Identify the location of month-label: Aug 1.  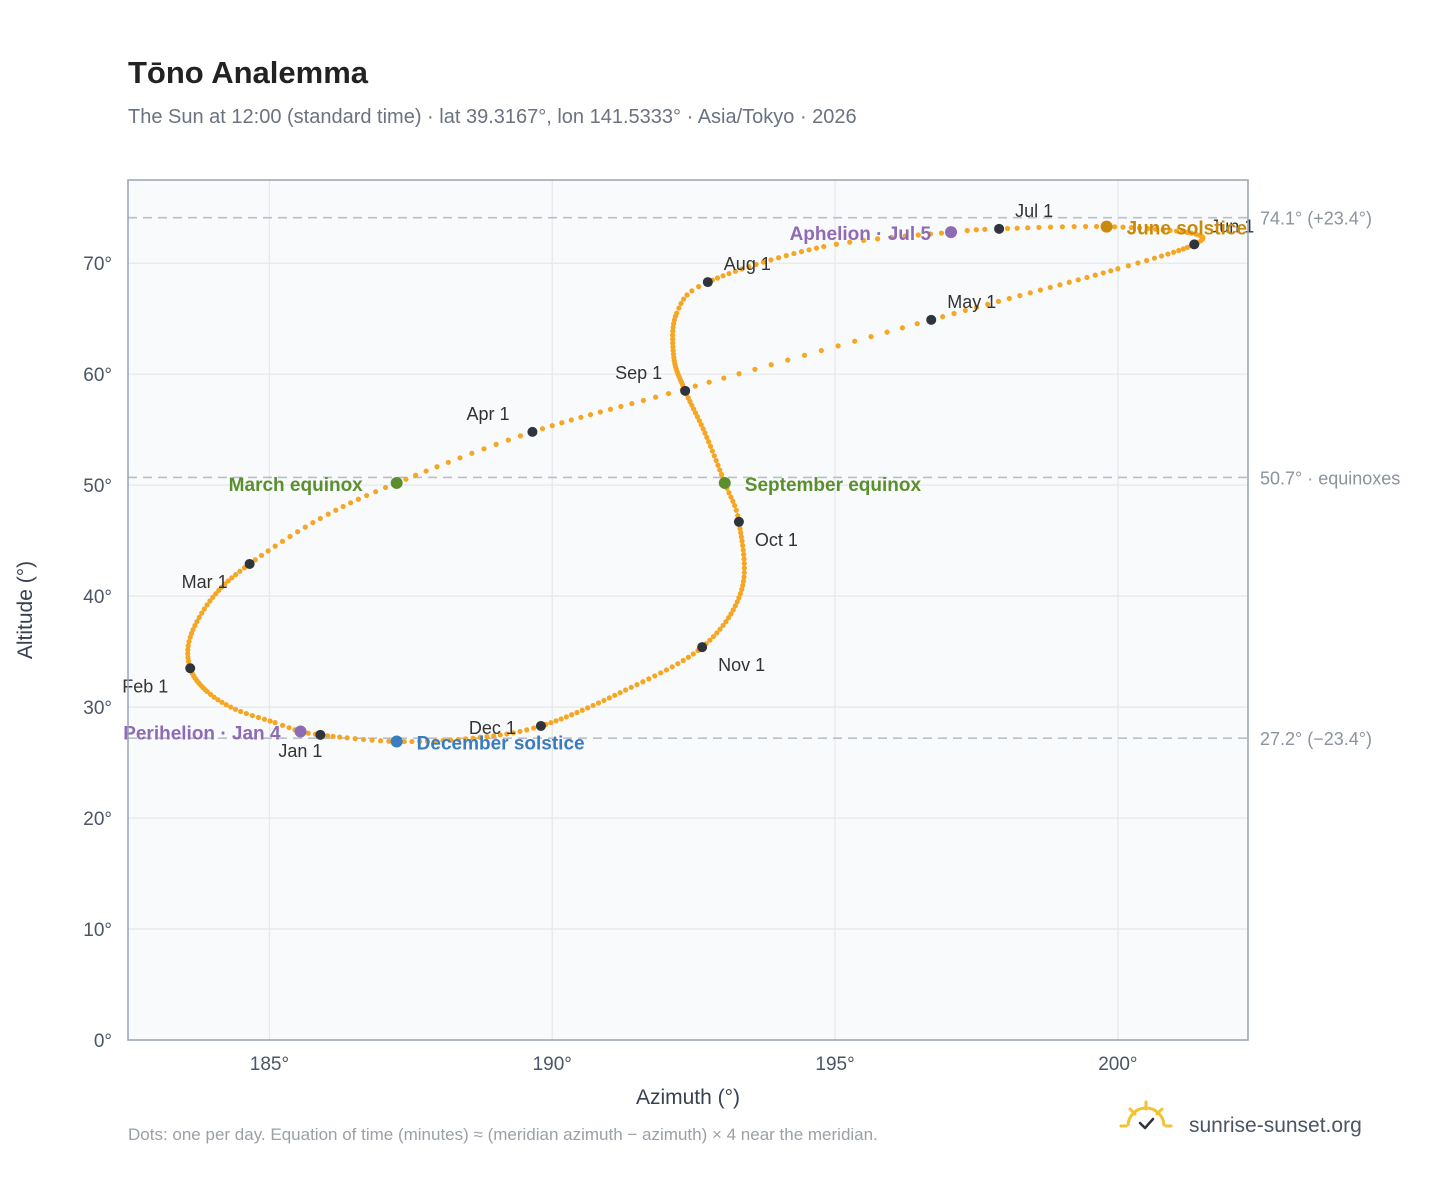
(747, 264).